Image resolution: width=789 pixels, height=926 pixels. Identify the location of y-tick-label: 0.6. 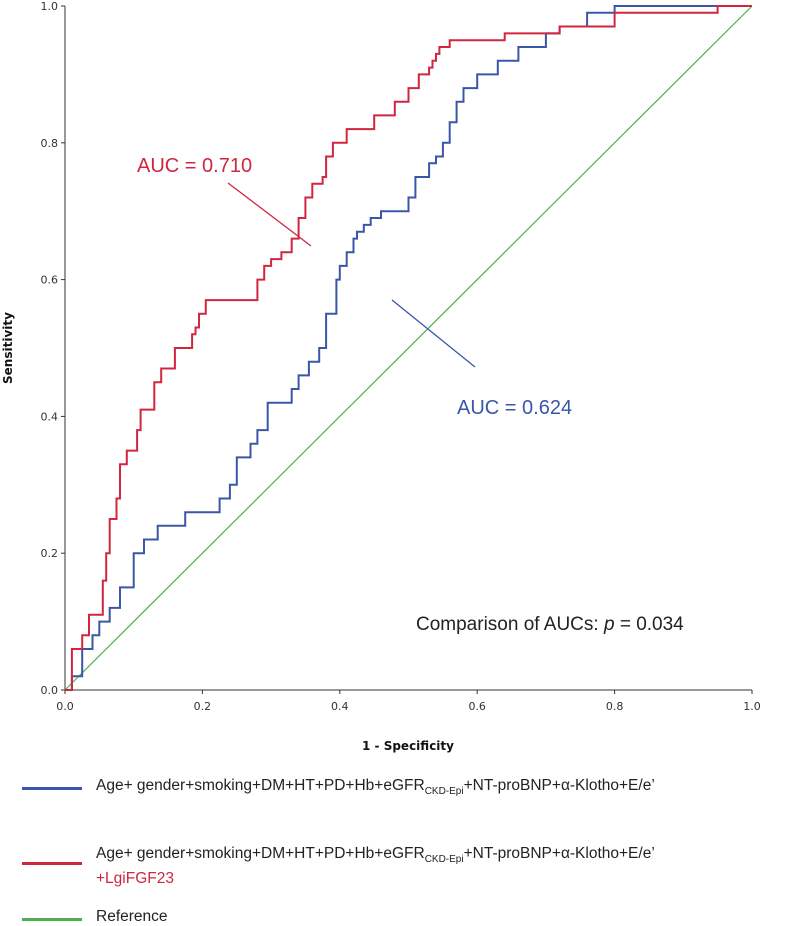
(50, 280).